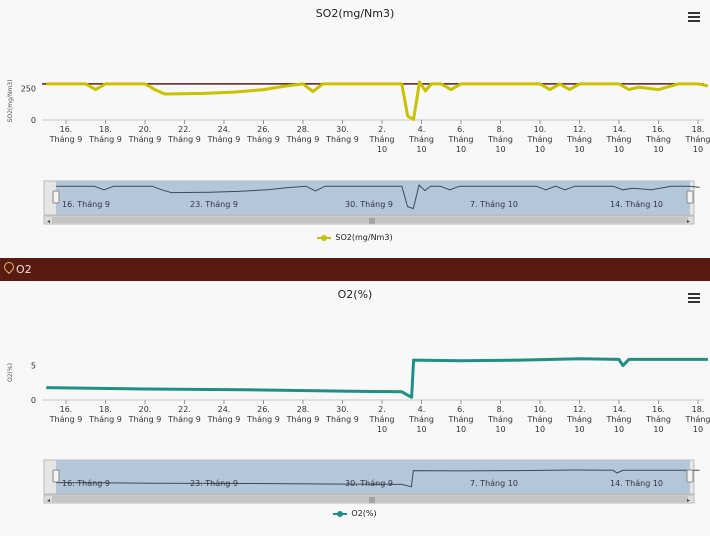 The width and height of the screenshot is (710, 536). Describe the element at coordinates (355, 294) in the screenshot. I see `o2-chart-title: O2(%)` at that location.